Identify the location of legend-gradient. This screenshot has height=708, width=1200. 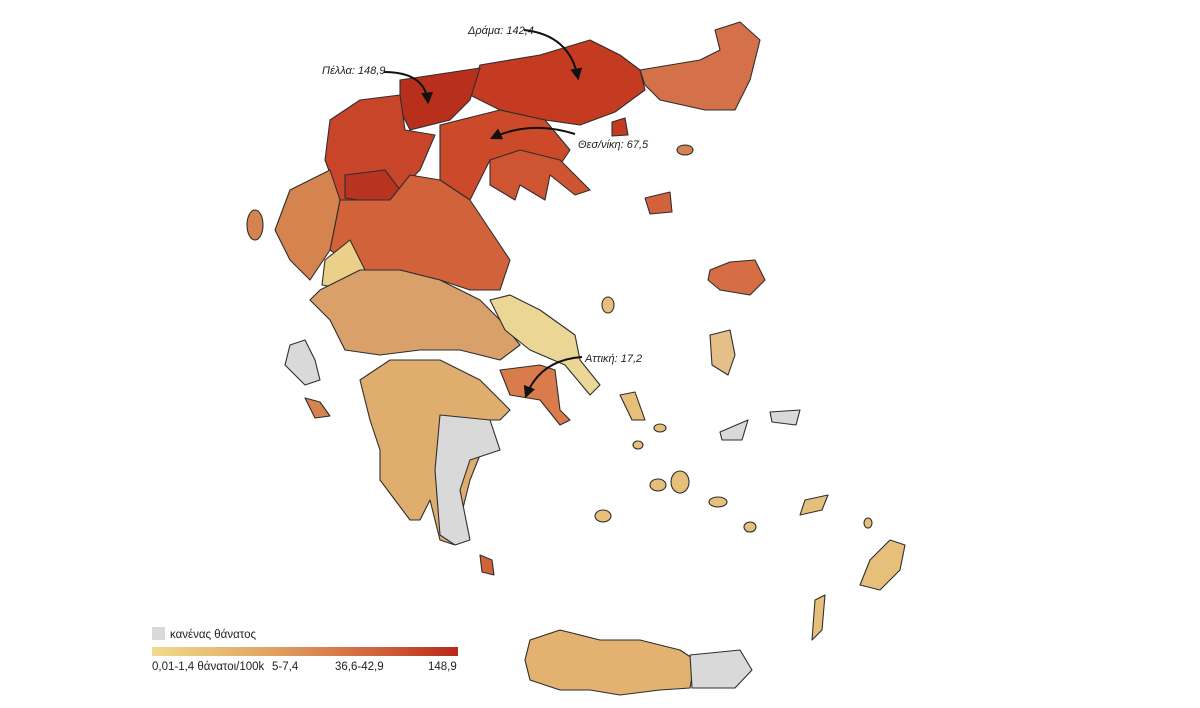
(305, 651).